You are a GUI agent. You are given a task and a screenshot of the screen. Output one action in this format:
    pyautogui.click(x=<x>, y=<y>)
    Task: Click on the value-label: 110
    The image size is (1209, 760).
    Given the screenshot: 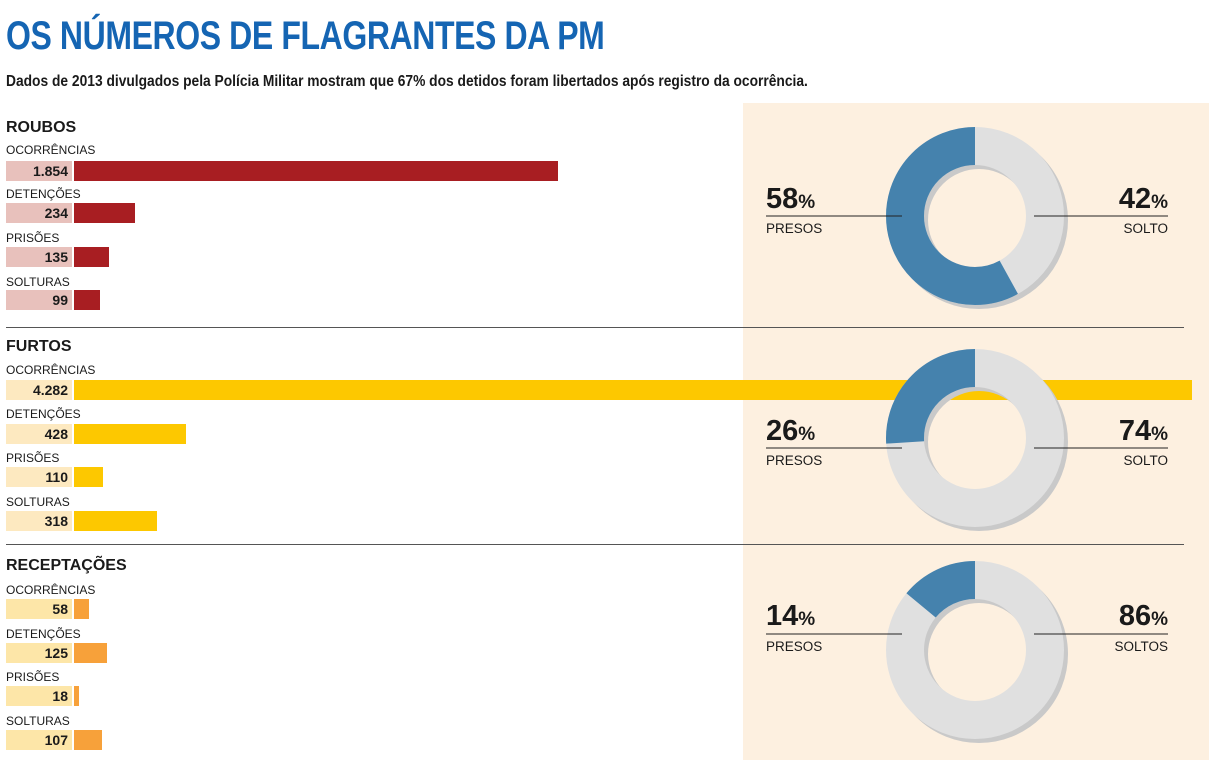 What is the action you would take?
    pyautogui.click(x=39, y=477)
    